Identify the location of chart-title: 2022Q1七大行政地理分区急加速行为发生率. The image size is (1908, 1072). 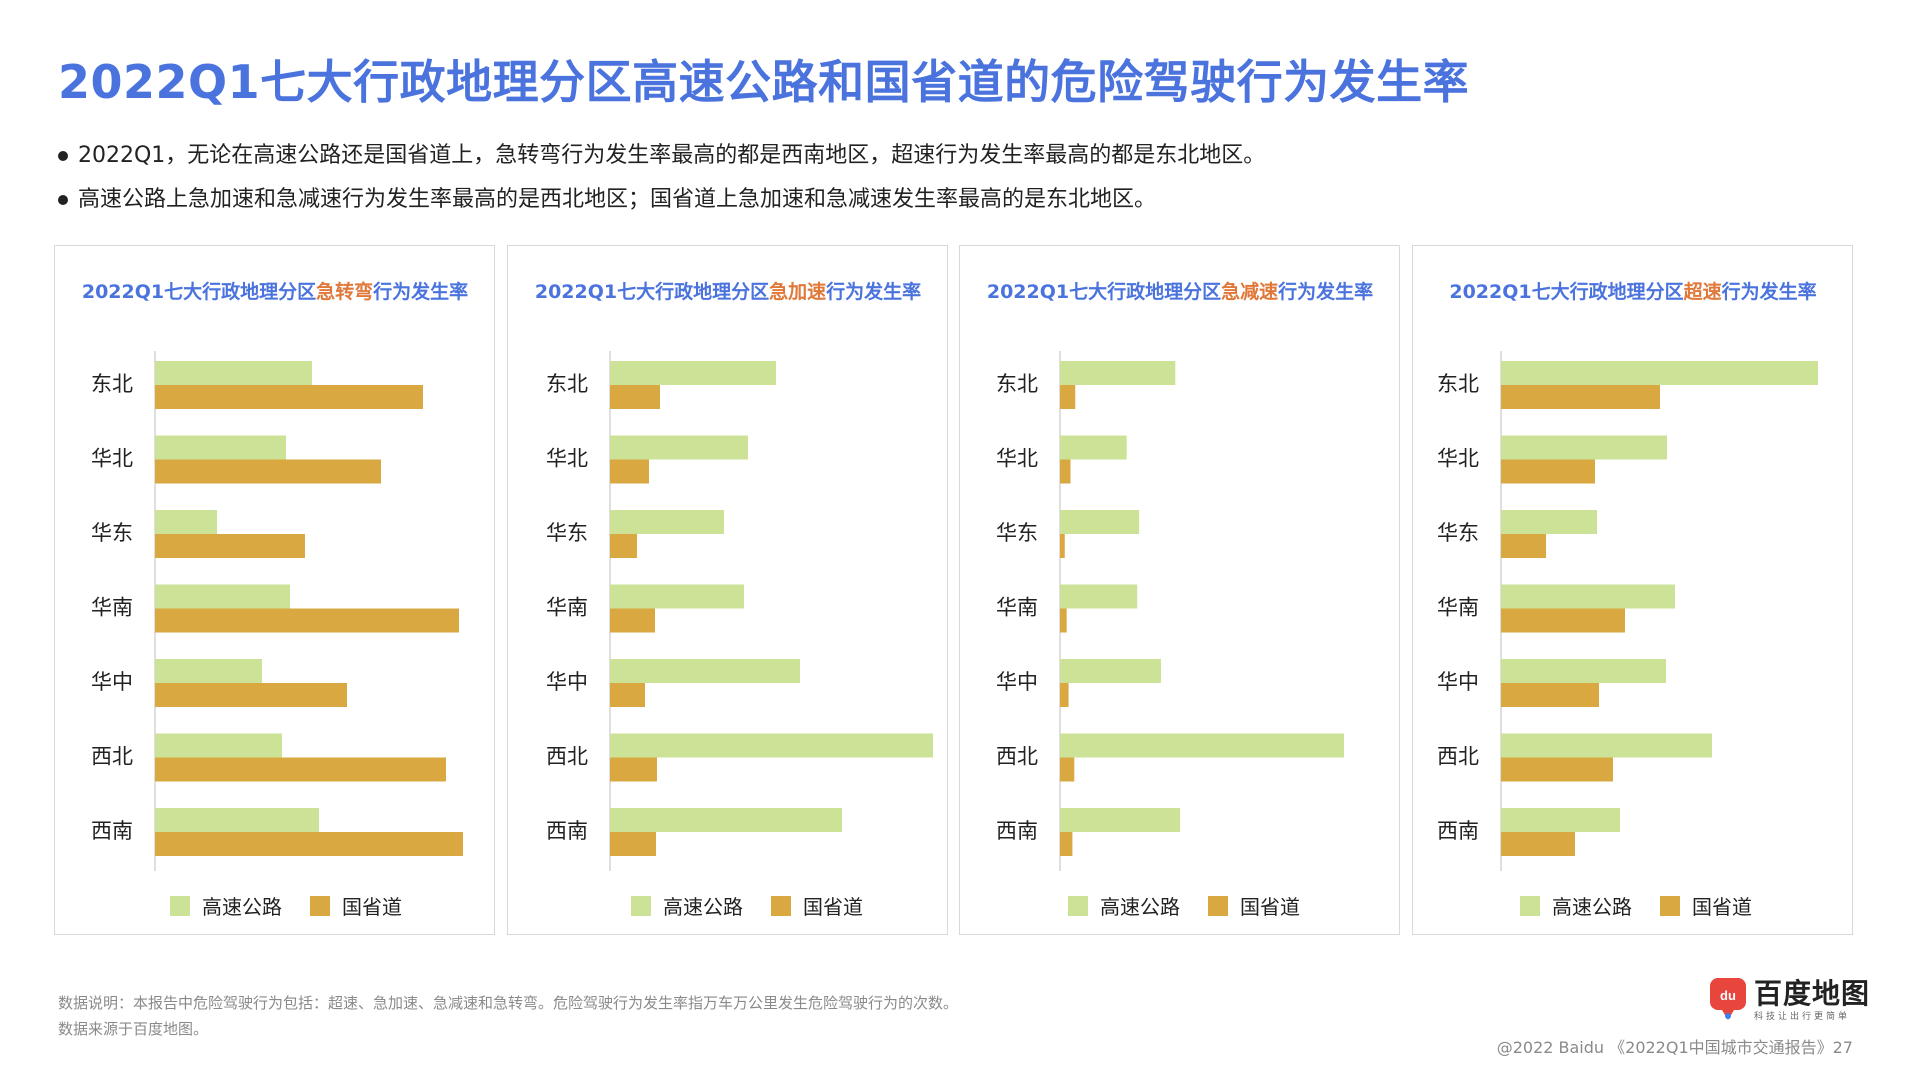
(728, 291).